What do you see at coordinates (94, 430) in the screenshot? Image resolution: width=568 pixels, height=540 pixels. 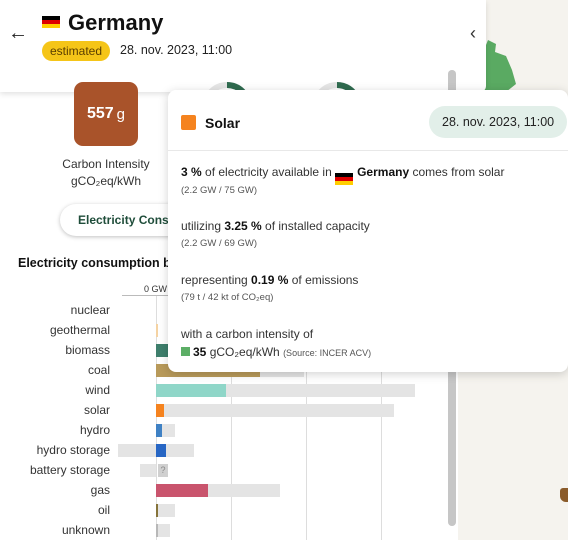 I see `row-label: hydro` at bounding box center [94, 430].